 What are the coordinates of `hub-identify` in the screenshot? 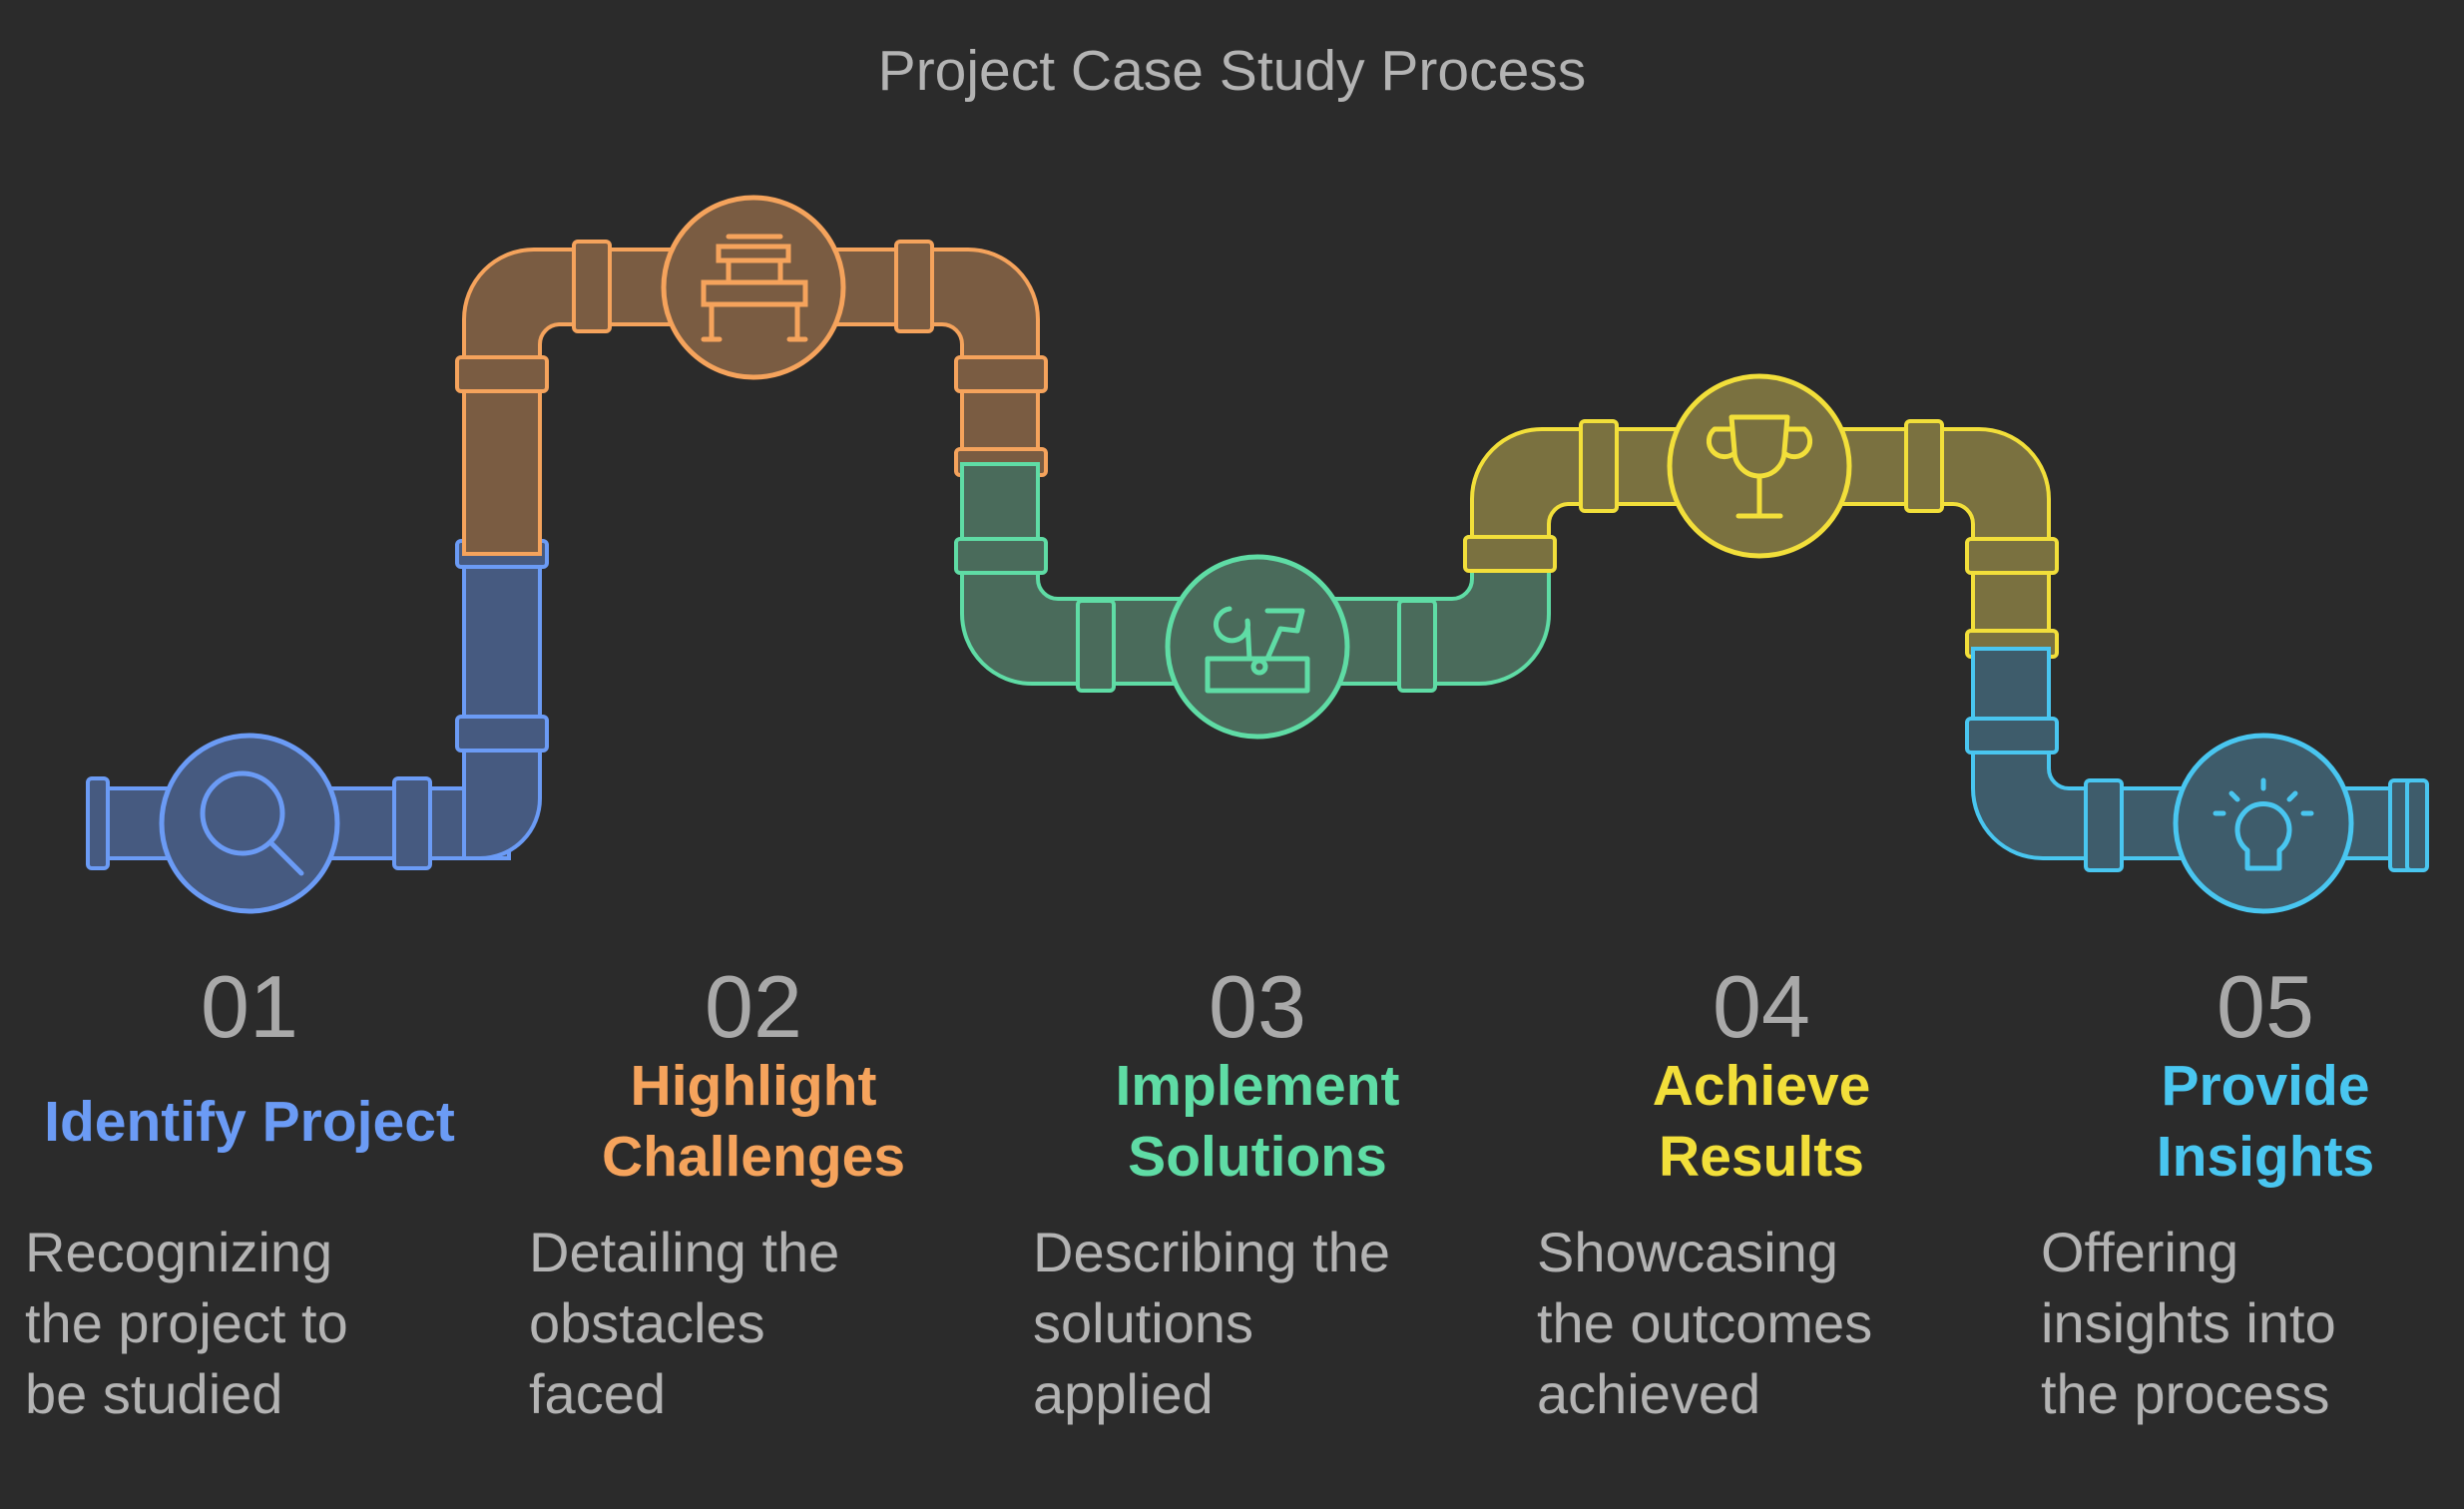 It's located at (249, 823).